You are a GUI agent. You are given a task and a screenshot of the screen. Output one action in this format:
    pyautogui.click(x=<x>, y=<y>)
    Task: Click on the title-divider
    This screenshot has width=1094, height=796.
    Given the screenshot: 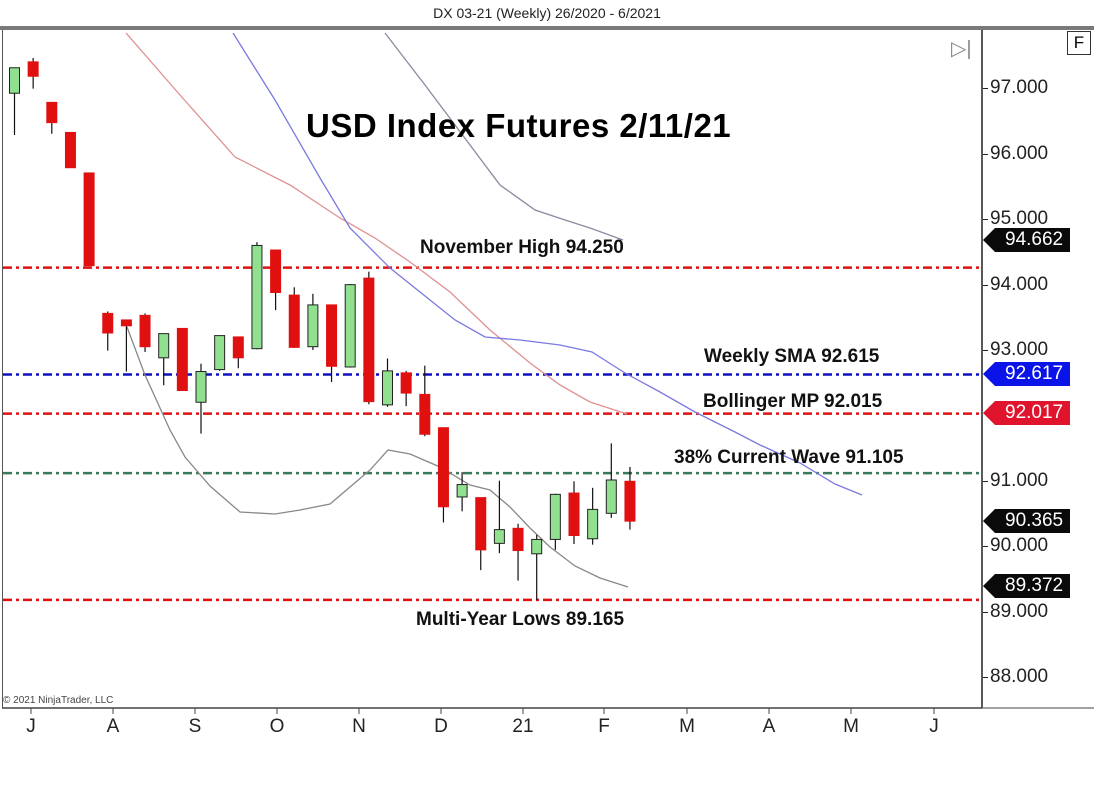 What is the action you would take?
    pyautogui.click(x=547, y=28)
    